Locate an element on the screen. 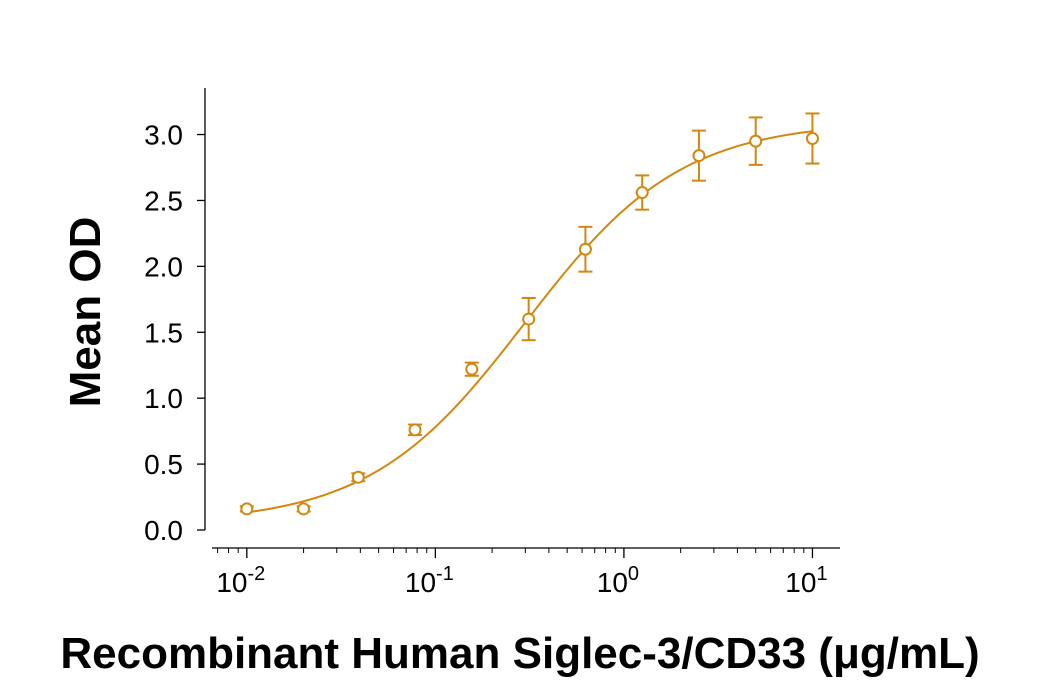 The height and width of the screenshot is (685, 1045). x-tick-label: 10¹ is located at coordinates (806, 580).